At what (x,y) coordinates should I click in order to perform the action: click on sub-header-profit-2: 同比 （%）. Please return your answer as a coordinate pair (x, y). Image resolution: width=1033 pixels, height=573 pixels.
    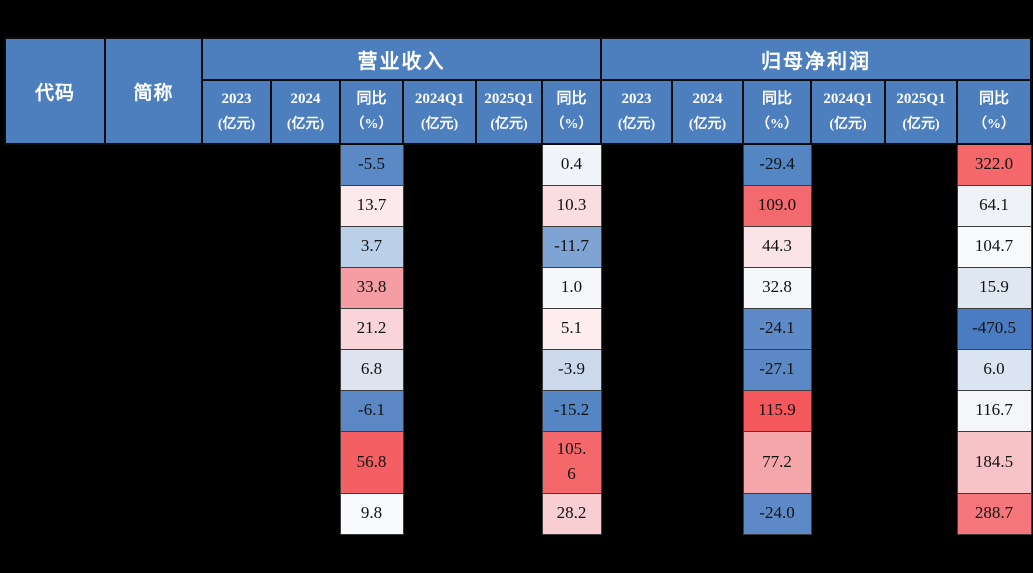
    Looking at the image, I should click on (777, 112).